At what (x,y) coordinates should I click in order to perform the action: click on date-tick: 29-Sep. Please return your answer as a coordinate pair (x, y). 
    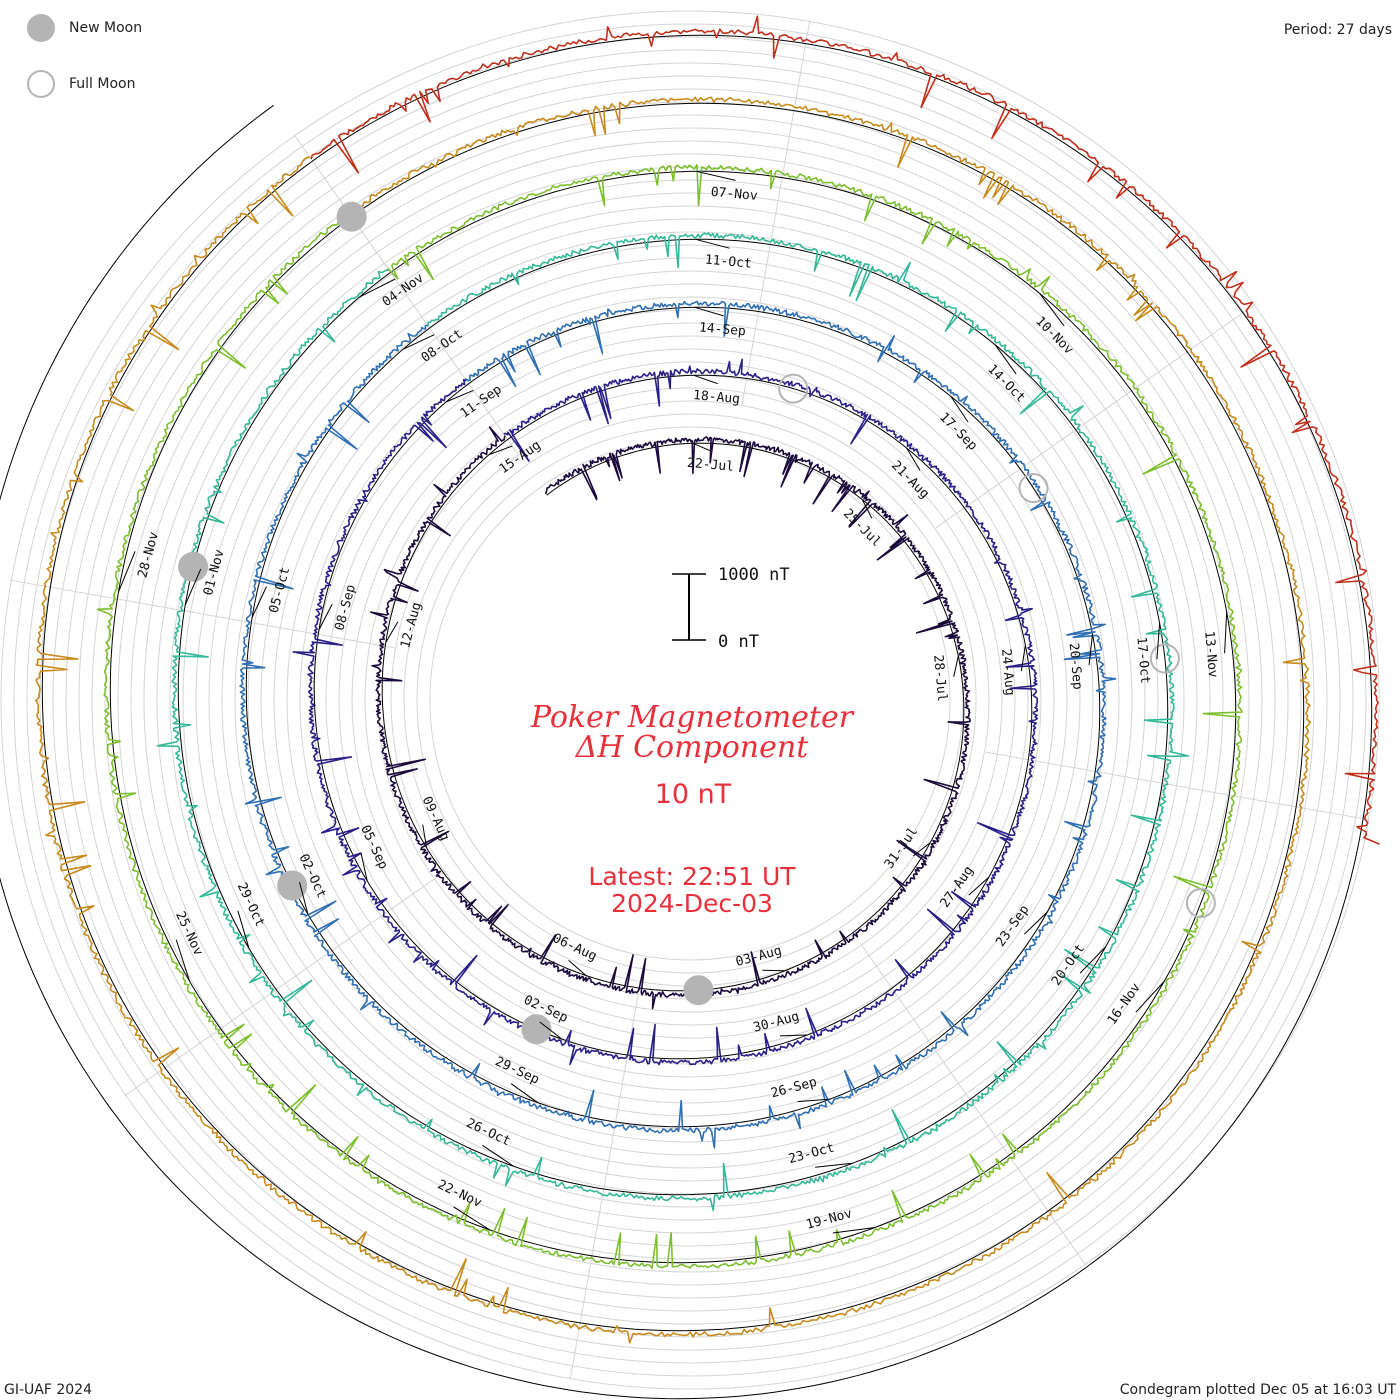
    Looking at the image, I should click on (517, 1079).